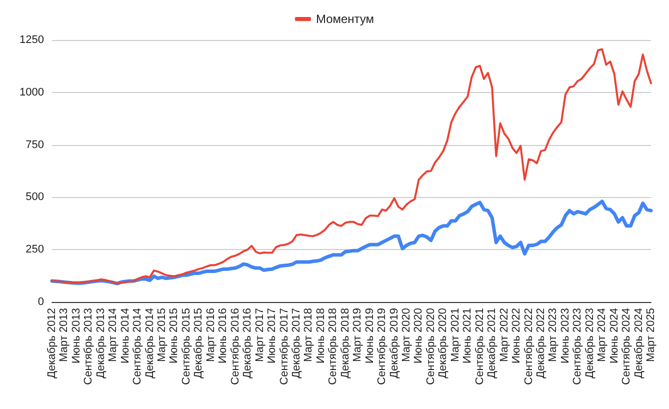 The image size is (669, 409). What do you see at coordinates (516, 336) in the screenshot?
I see `x-tick-label: Июнь 2022` at bounding box center [516, 336].